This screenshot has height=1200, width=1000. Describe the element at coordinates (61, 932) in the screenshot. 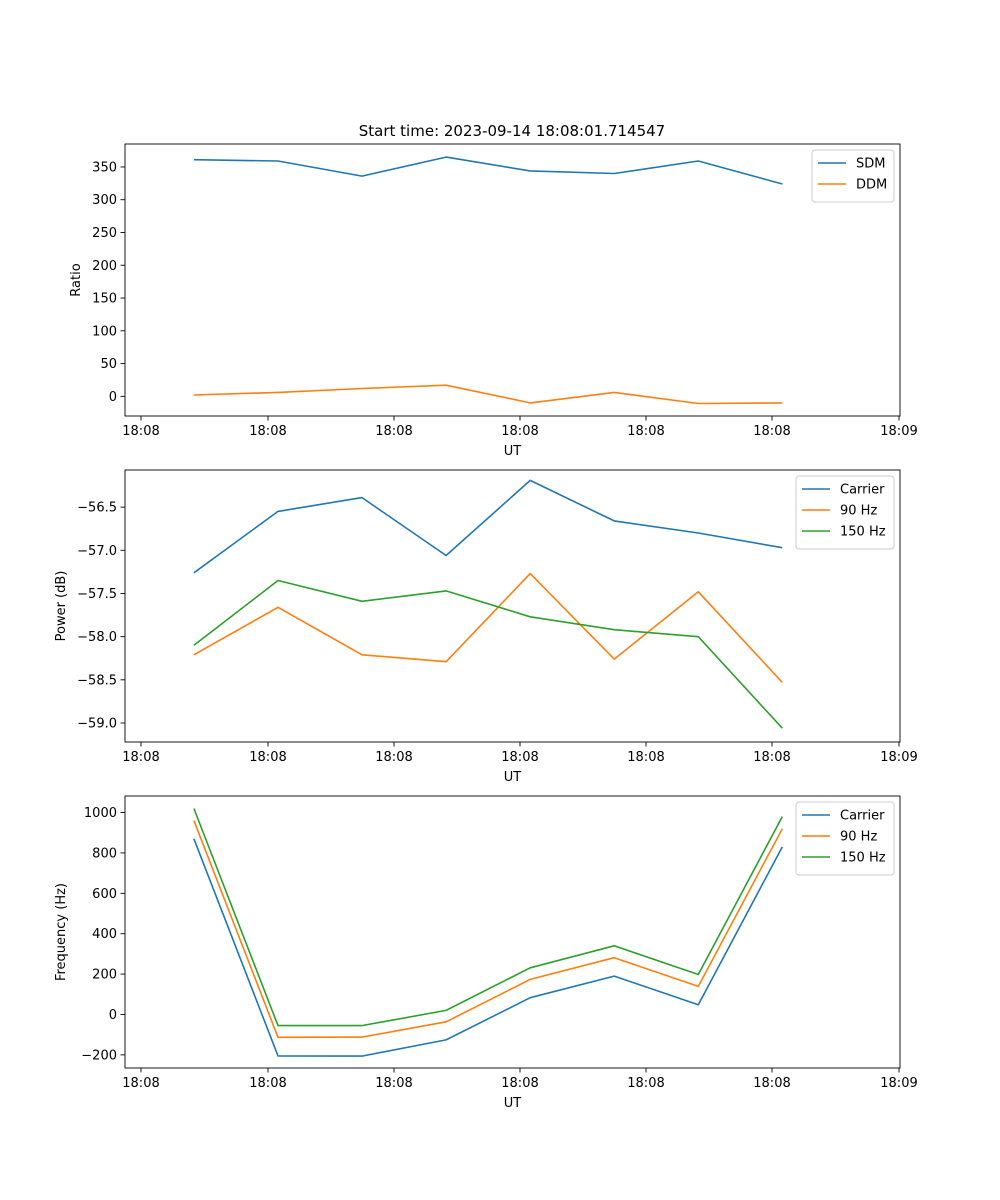

I see `frequency-y-axis-label: Frequency (Hz)` at that location.